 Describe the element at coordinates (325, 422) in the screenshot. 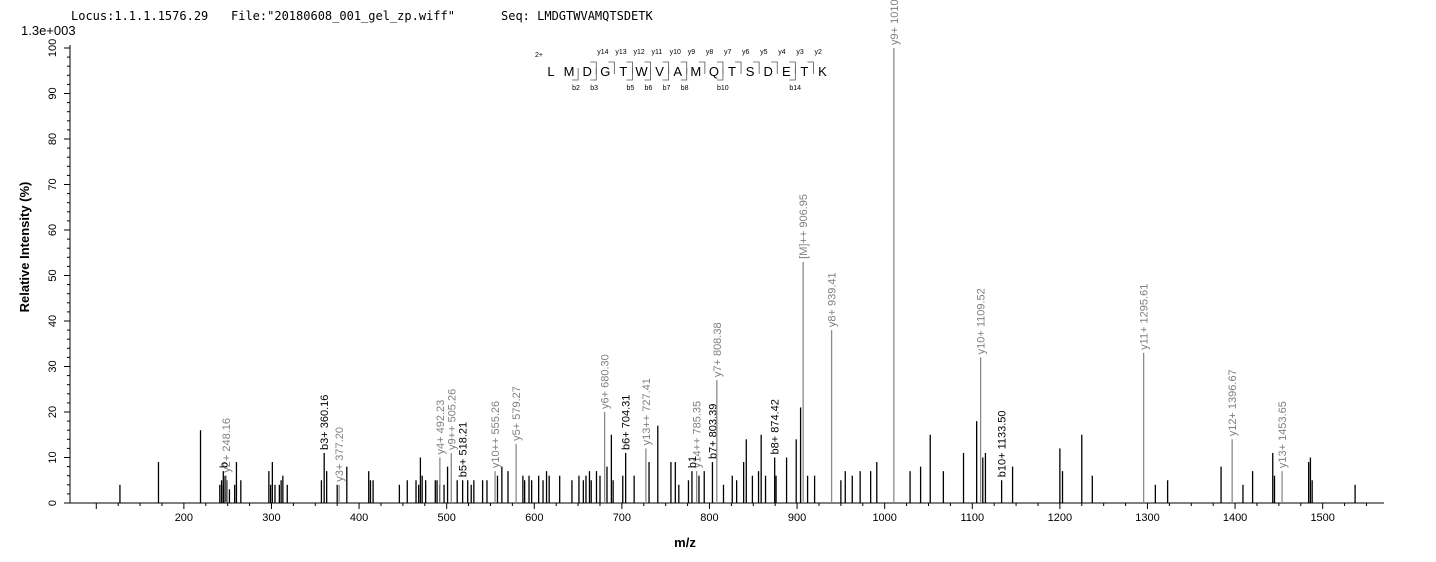

I see `peak-label: b3+ 360.16` at that location.